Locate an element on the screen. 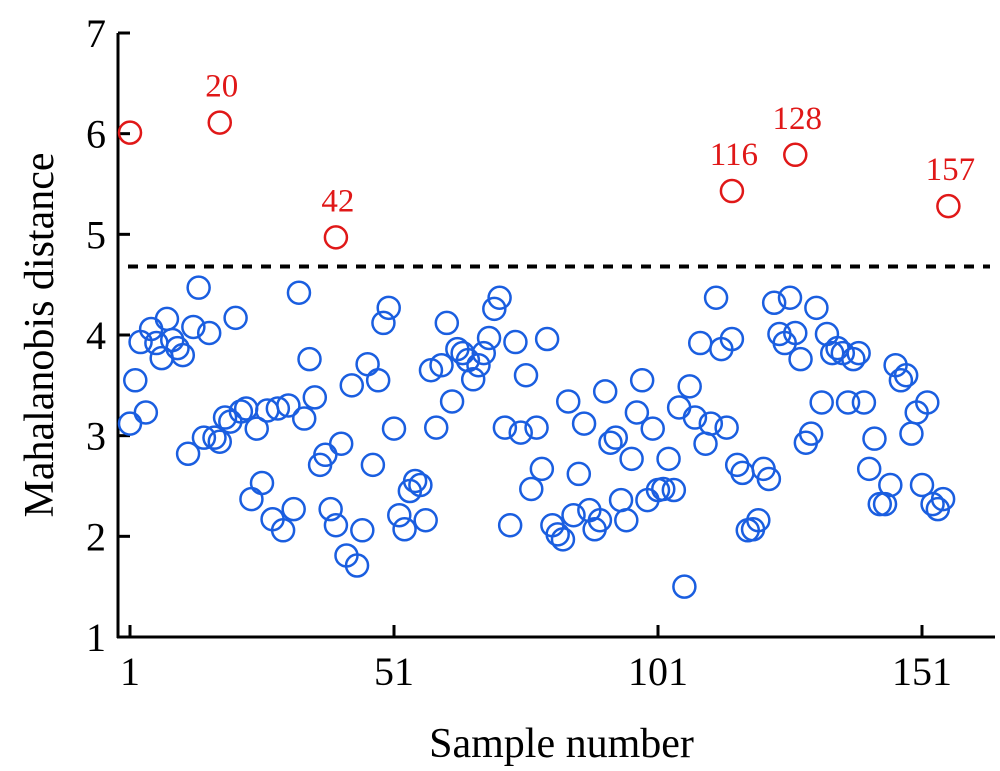  outlier-label: 42 is located at coordinates (337, 201).